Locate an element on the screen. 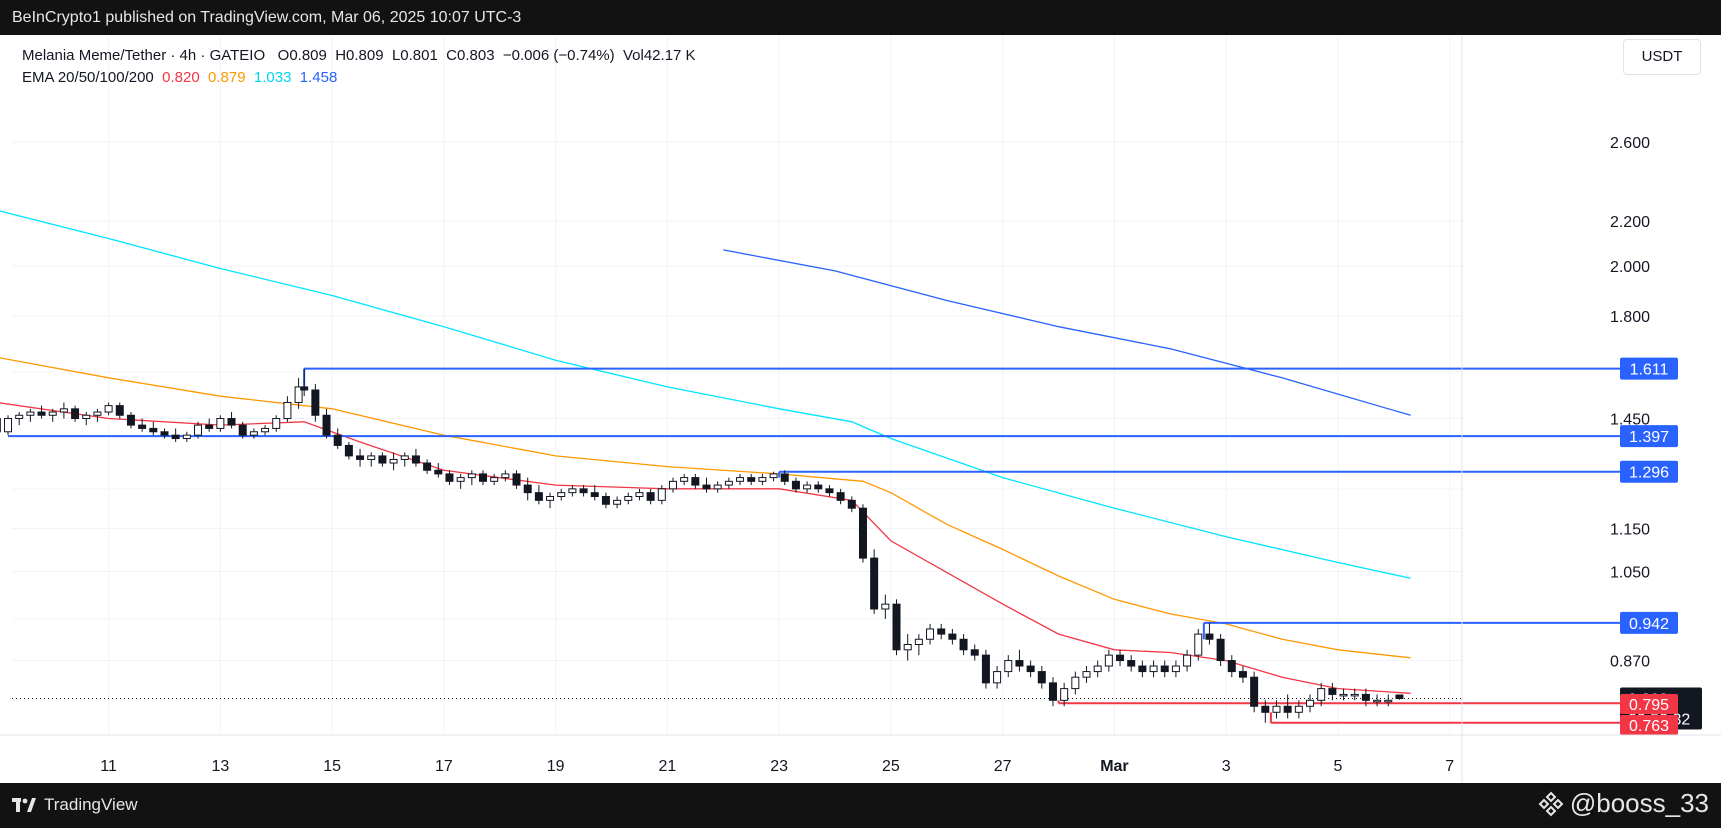  symbol-title: Melania Meme/Tether · 4h · GATEIO is located at coordinates (144, 55).